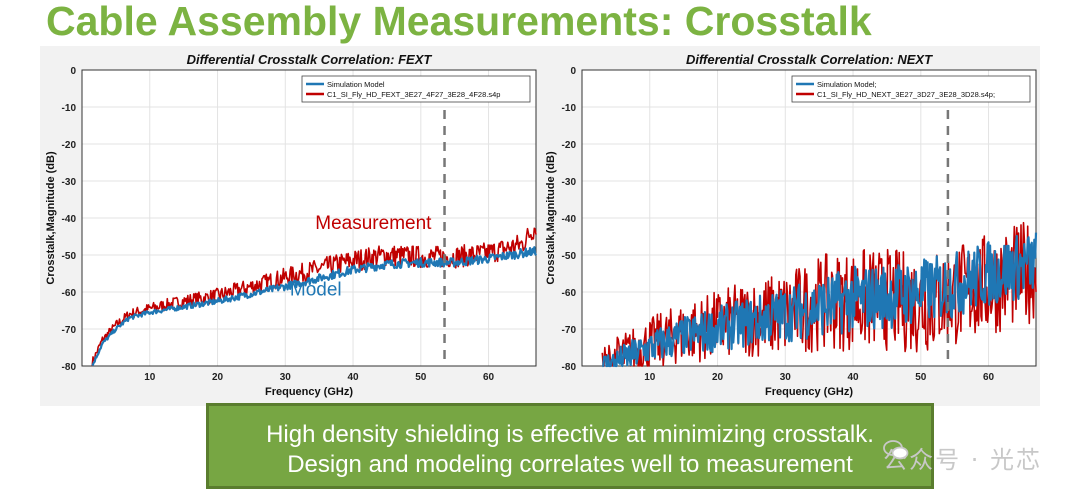  Describe the element at coordinates (316, 290) in the screenshot. I see `chart-annotation: Model` at that location.